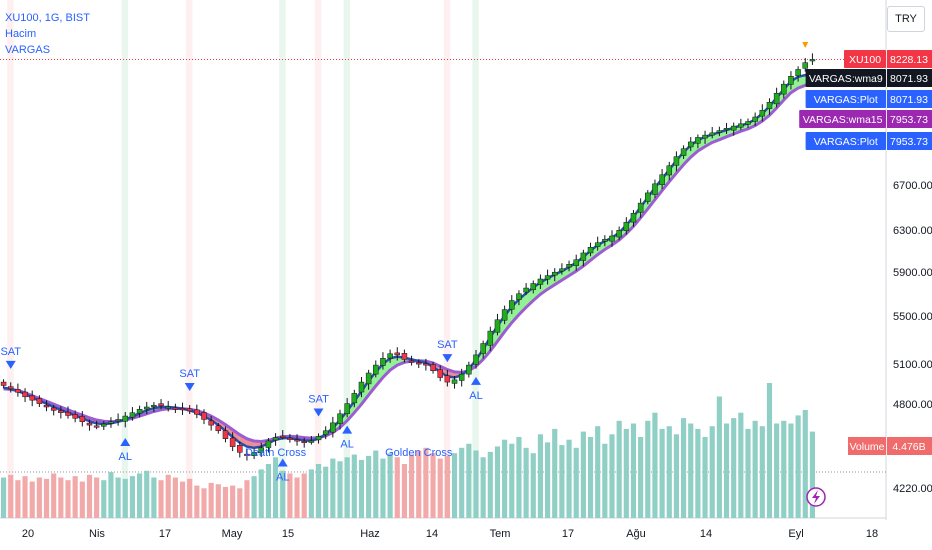  I want to click on lightning-icon, so click(816, 497).